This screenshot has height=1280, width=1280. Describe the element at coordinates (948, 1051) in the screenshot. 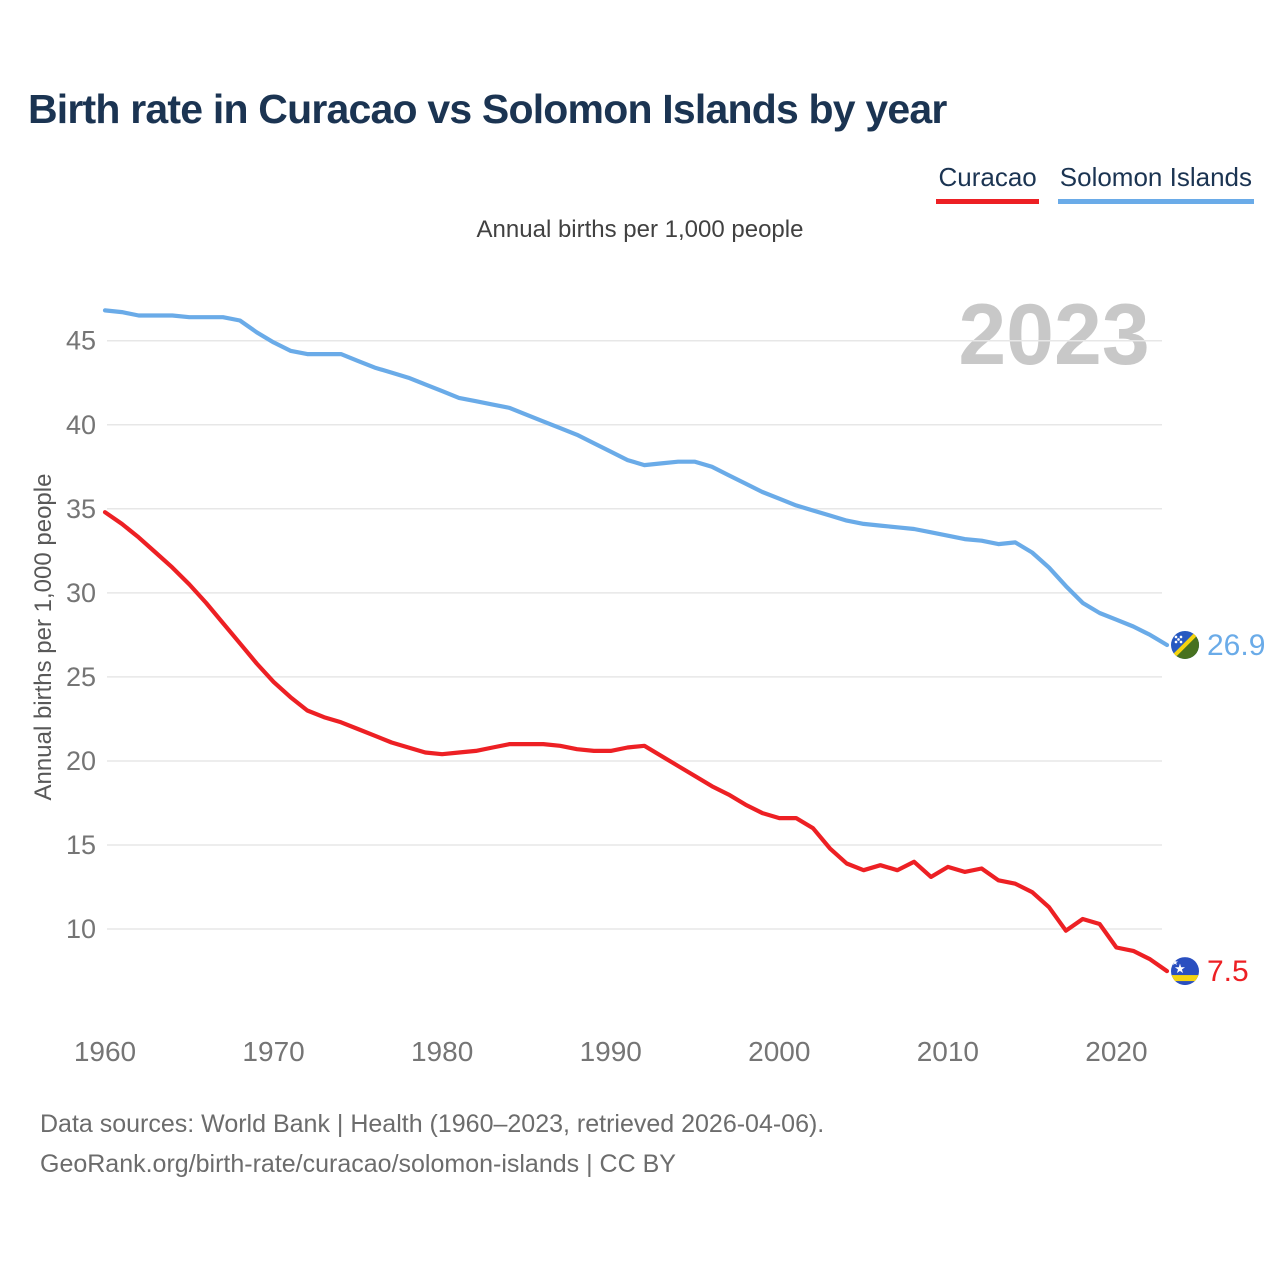

I see `x-tick-label-2010: 2010` at that location.